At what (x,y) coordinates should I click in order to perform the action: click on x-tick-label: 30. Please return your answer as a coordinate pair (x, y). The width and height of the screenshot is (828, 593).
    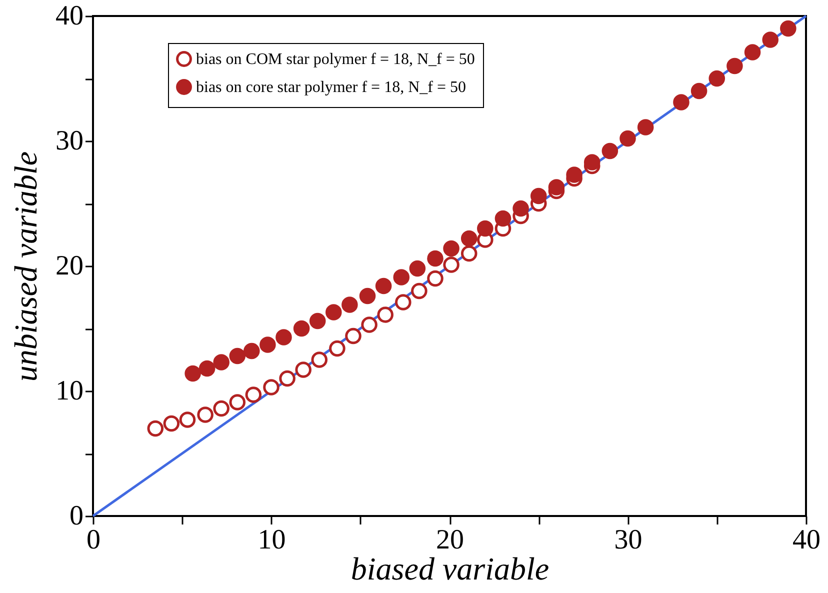
    Looking at the image, I should click on (628, 540).